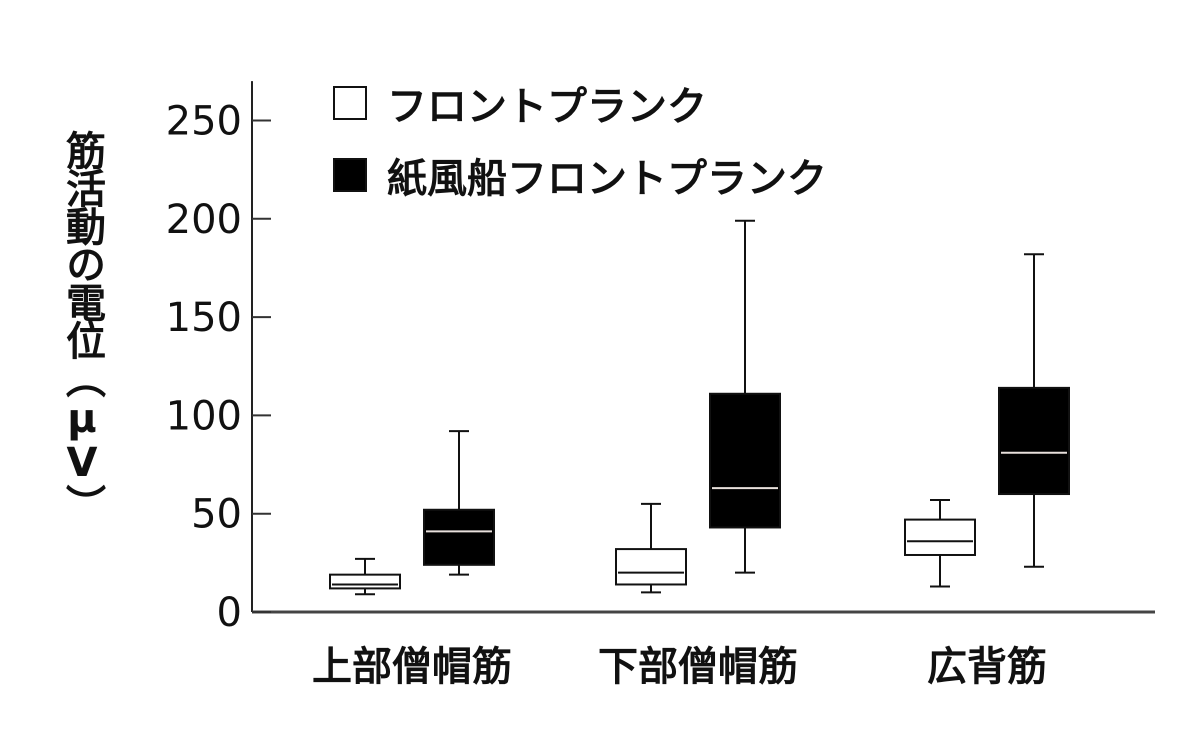  I want to click on y-tick-label: 0, so click(229, 613).